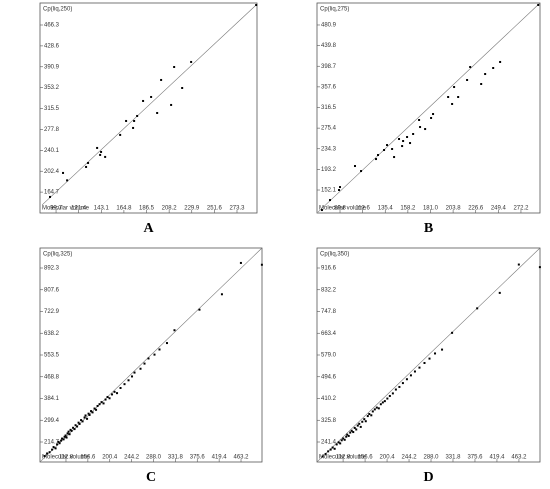 The width and height of the screenshot is (550, 489). I want to click on y-tick-label: 494.6, so click(329, 377).